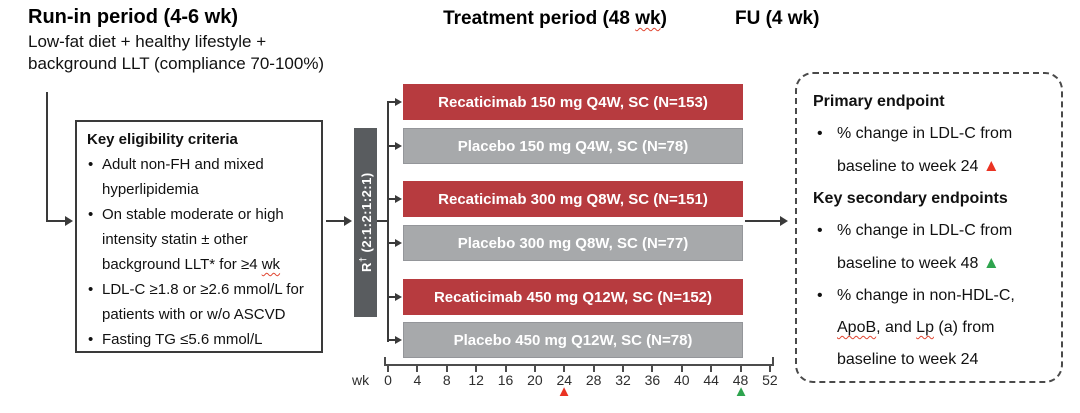 The height and width of the screenshot is (413, 1080). What do you see at coordinates (175, 239) in the screenshot?
I see `eligibility-line-text: intensity statin ± other` at bounding box center [175, 239].